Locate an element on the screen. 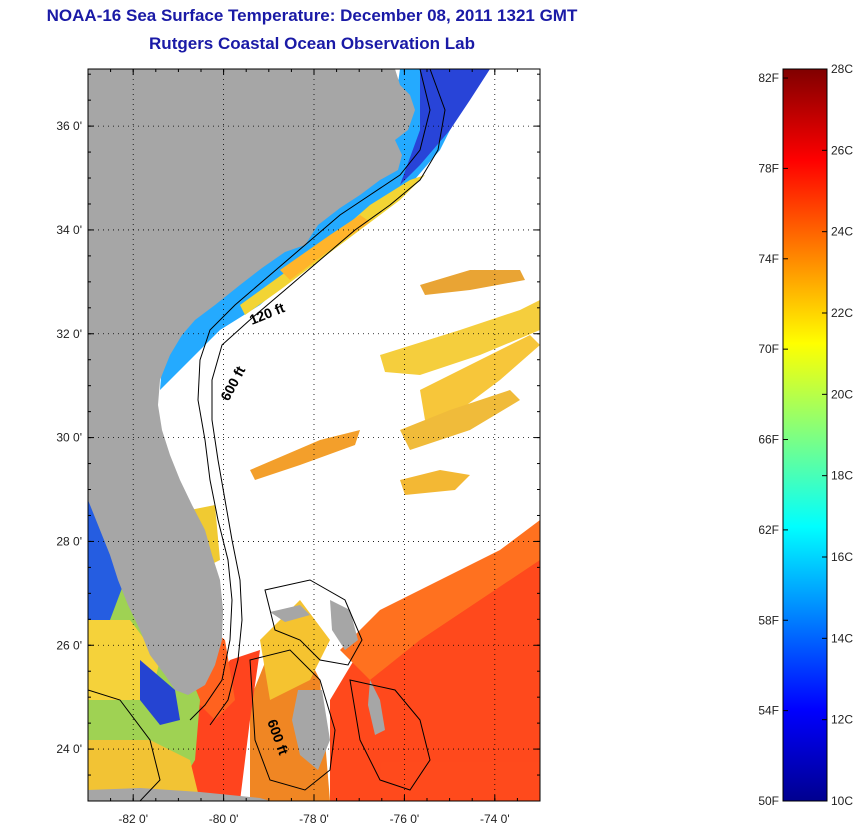  land-bahamas-grand is located at coordinates (290, 613).